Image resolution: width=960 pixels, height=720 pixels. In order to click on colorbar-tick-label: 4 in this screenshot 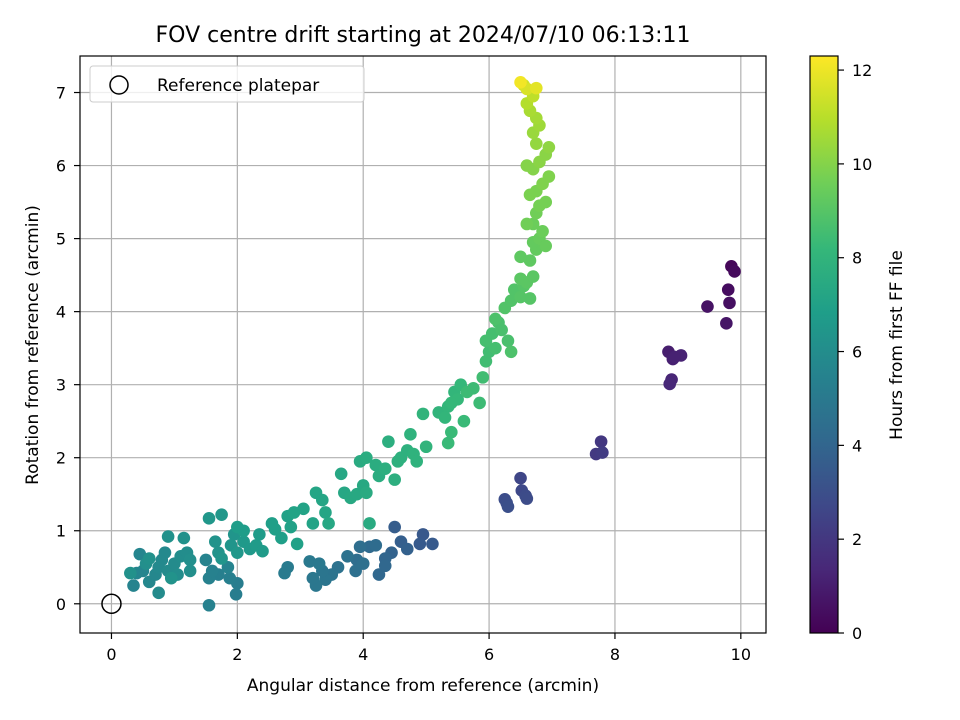, I will do `click(857, 445)`.